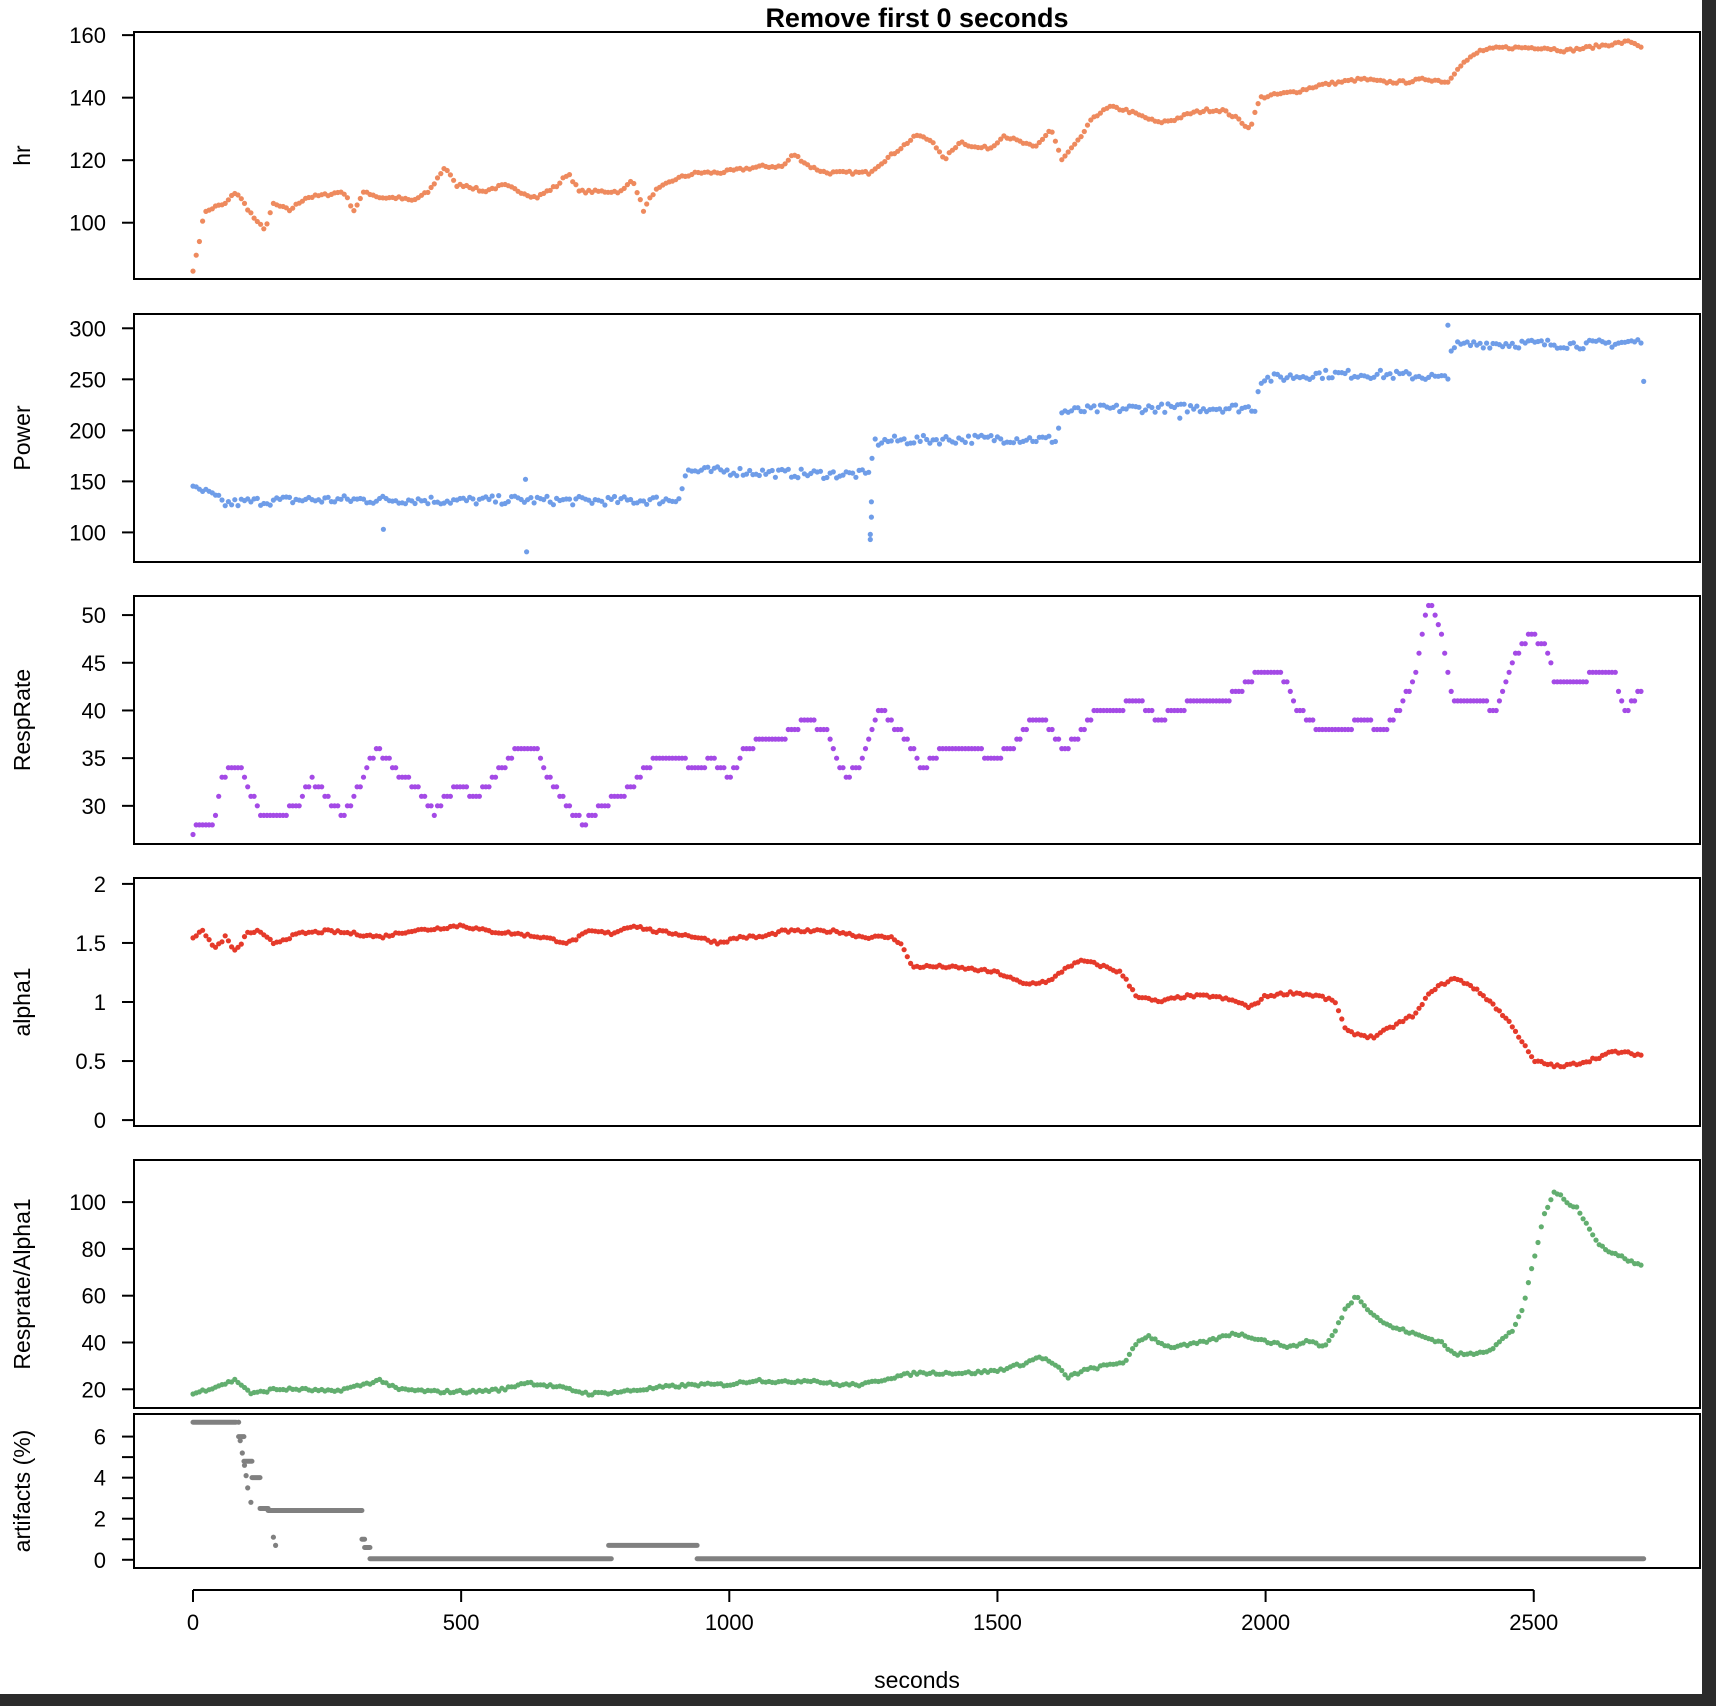  I want to click on y-tick-label: 1.5, so click(90, 943).